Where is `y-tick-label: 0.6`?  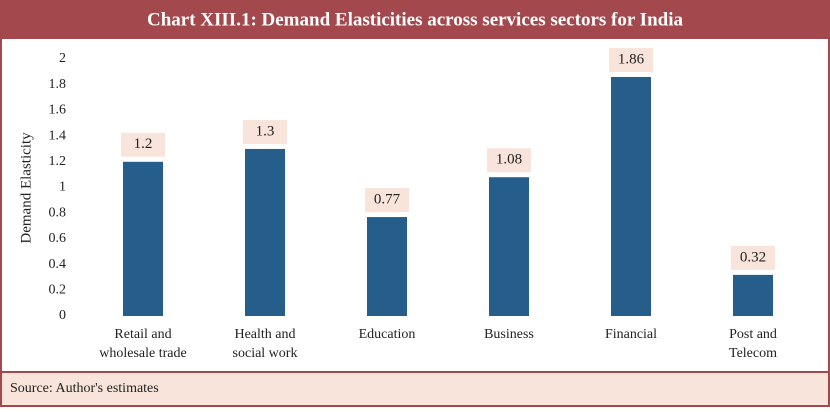
y-tick-label: 0.6 is located at coordinates (58, 238).